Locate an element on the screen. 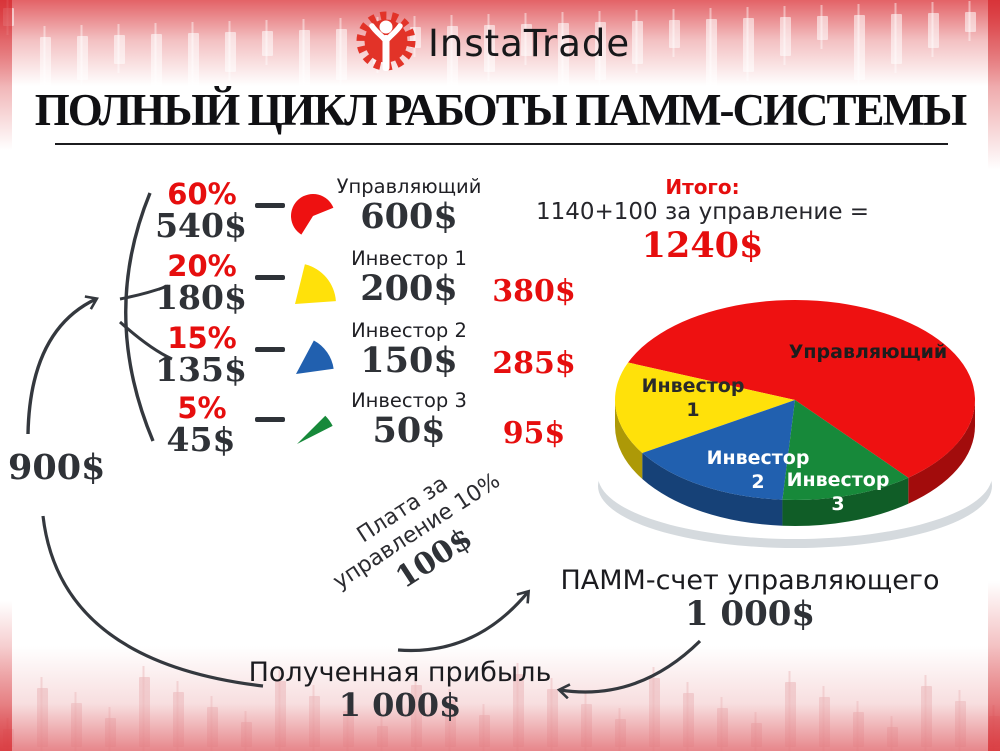 This screenshot has width=1000, height=751. fork-arc is located at coordinates (139, 317).